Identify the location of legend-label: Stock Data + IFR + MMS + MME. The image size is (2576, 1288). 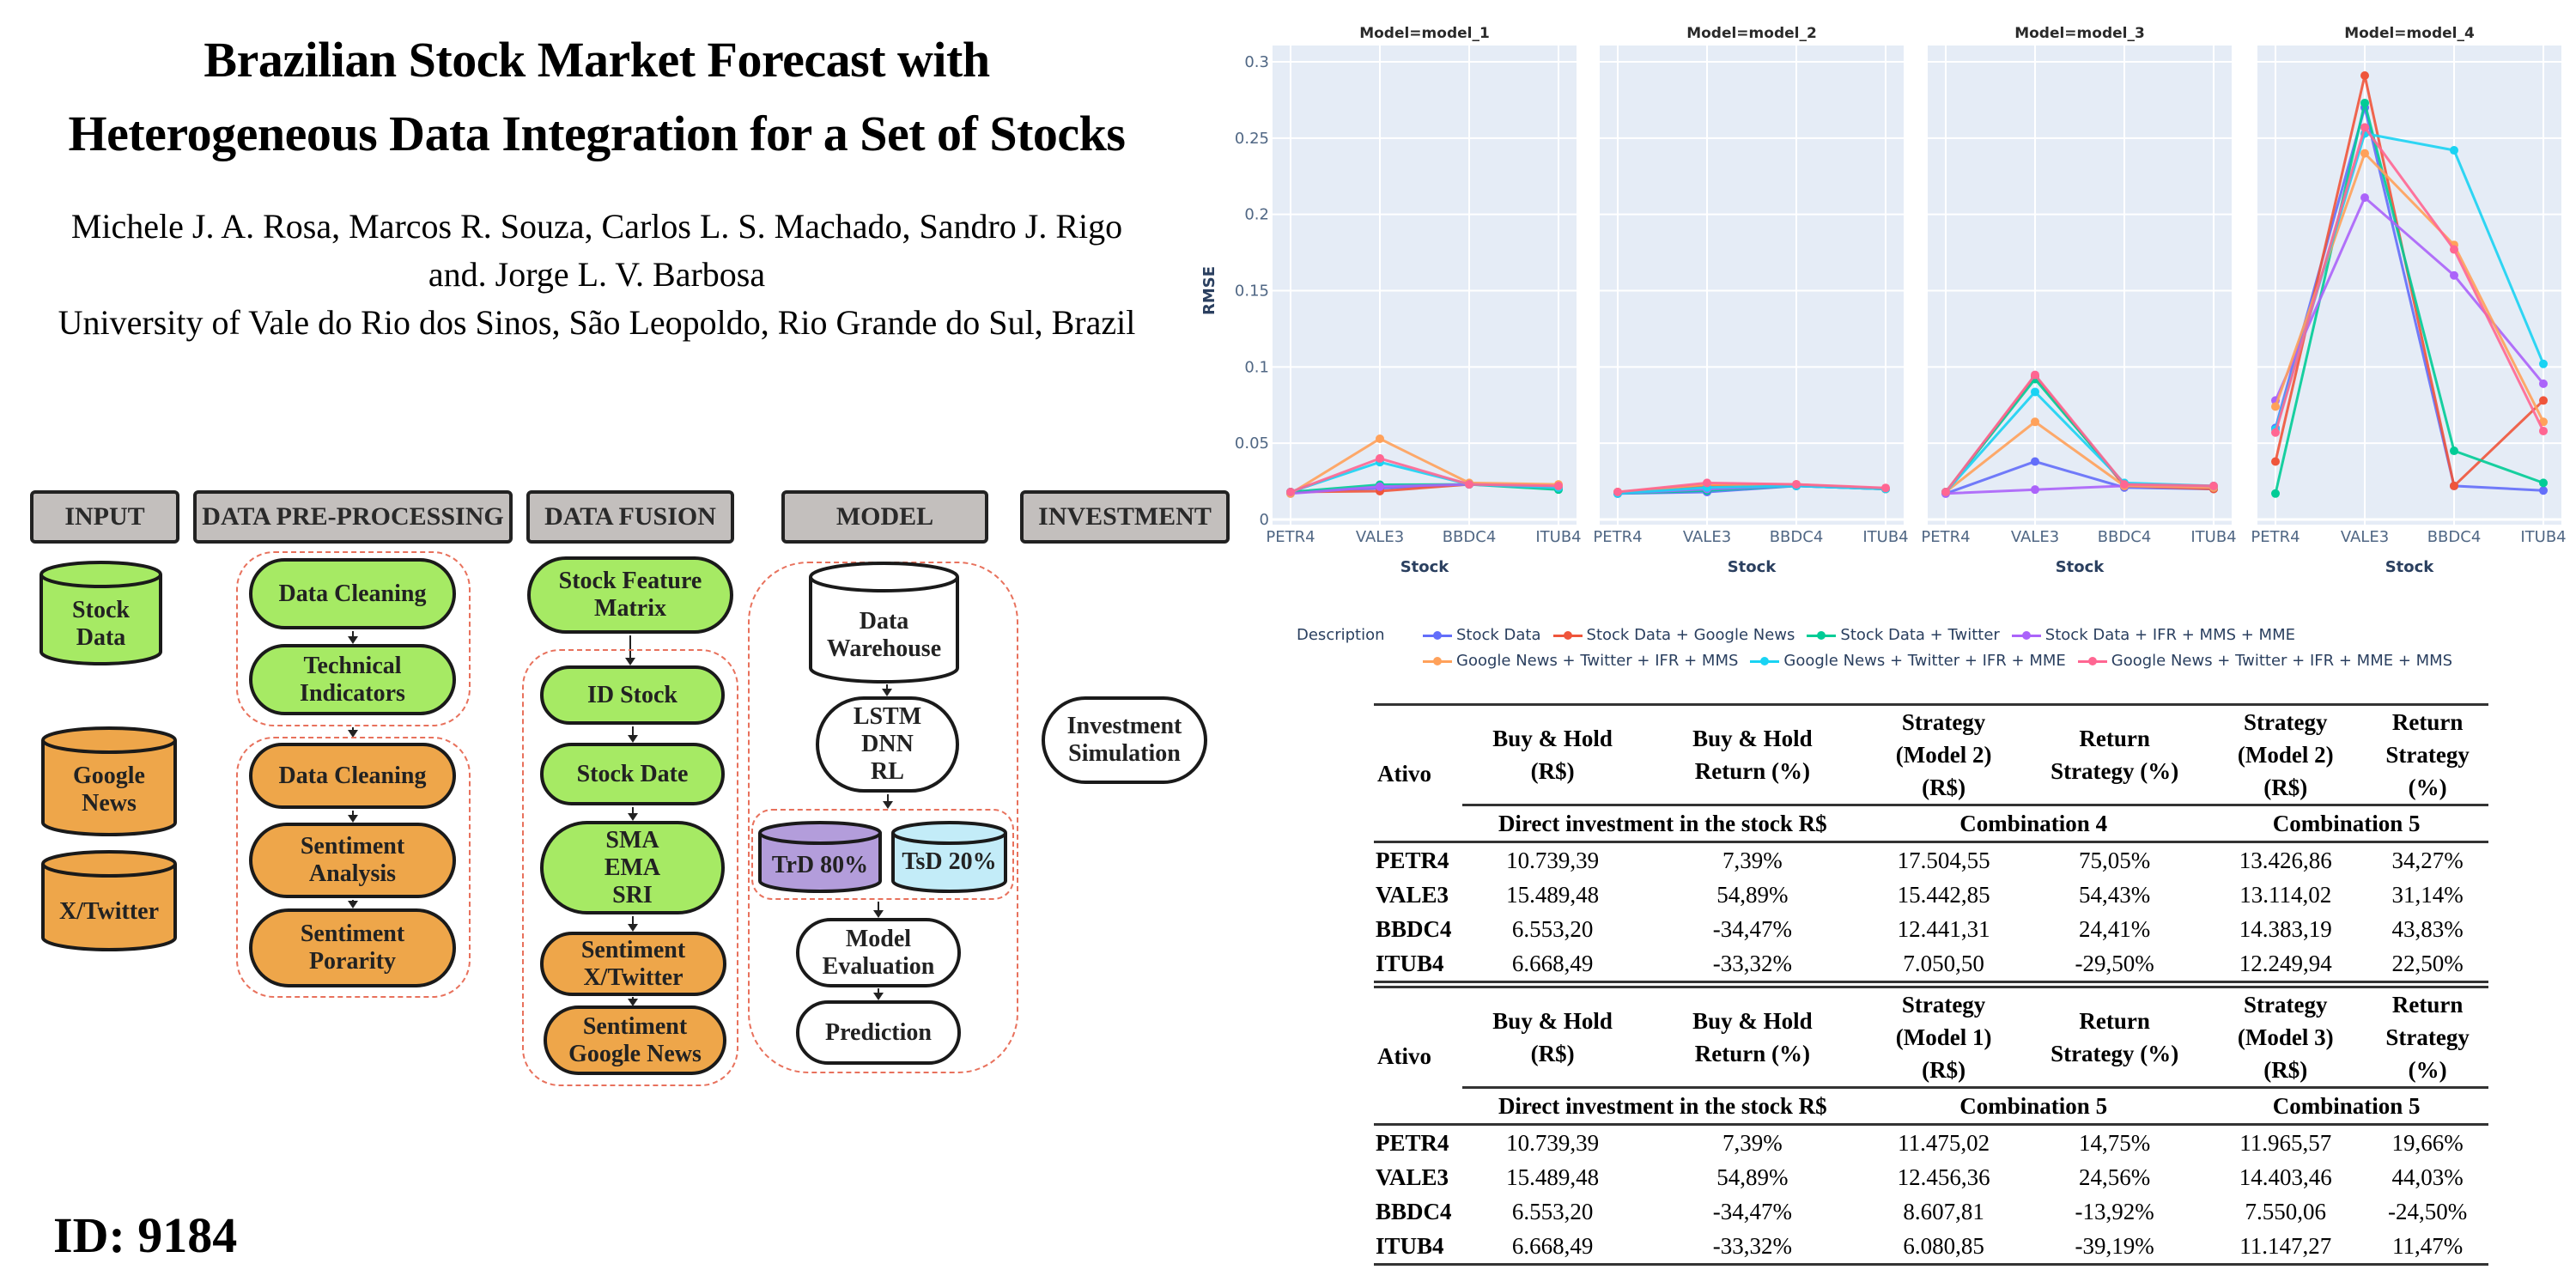
(2170, 635).